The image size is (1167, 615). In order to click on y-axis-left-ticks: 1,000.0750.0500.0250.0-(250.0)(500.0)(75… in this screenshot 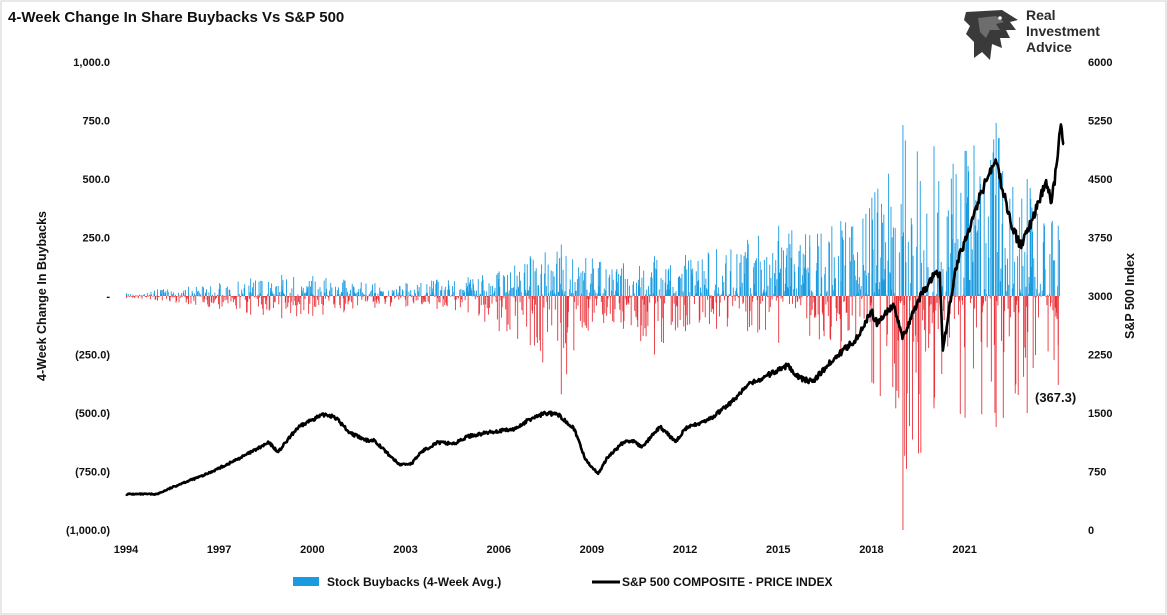, I will do `click(88, 297)`.